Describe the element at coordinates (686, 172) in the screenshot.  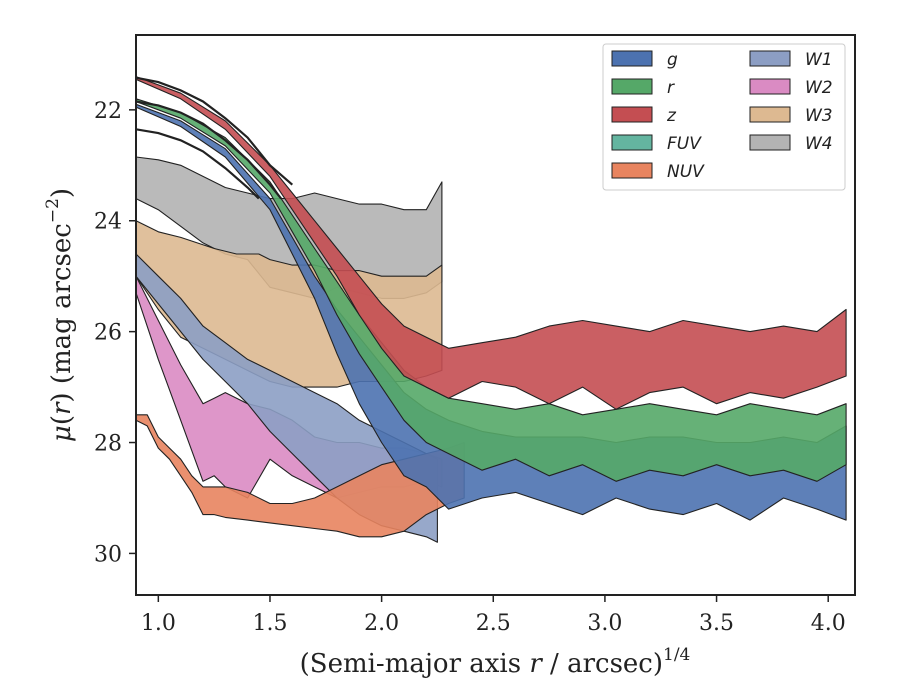
I see `legend-label-nuv: NUV` at that location.